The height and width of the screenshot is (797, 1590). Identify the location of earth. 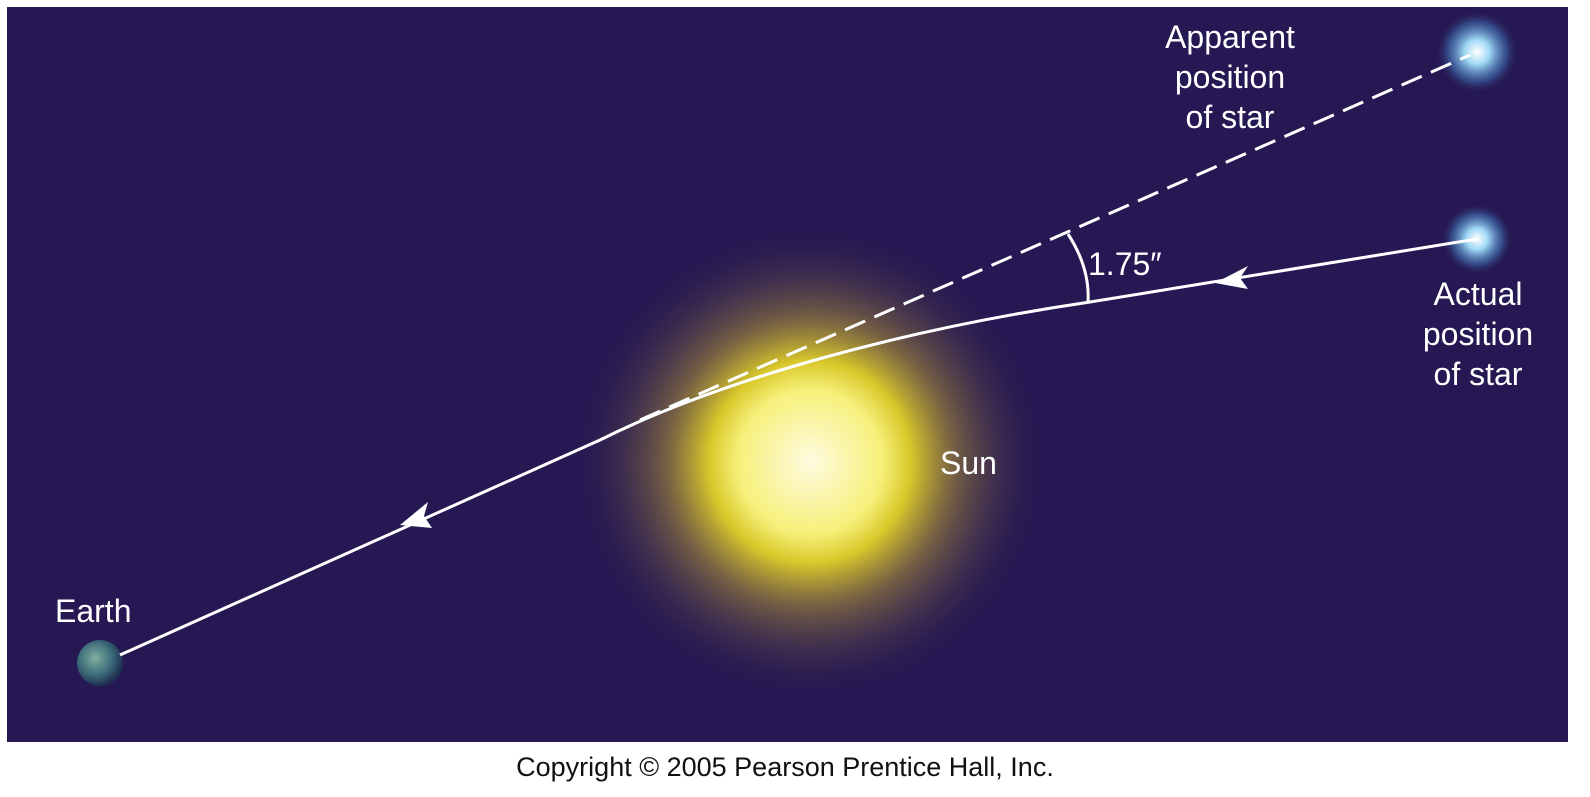
(100, 663).